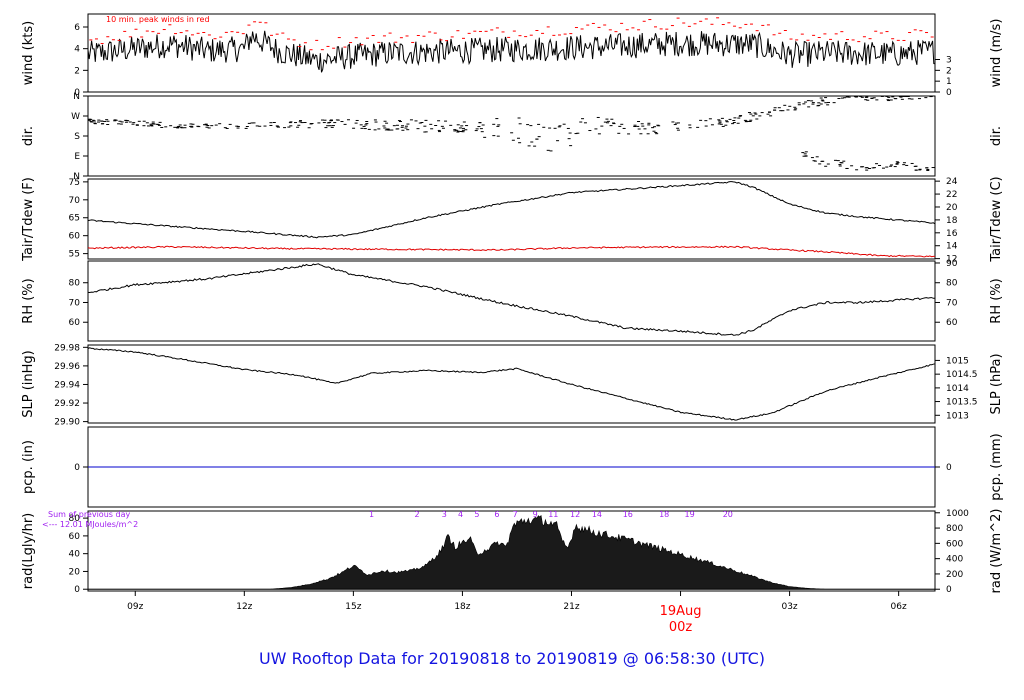  Describe the element at coordinates (512, 467) in the screenshot. I see `panel-pcp: 0 0 pcp. (in) pcp. (mm)` at that location.